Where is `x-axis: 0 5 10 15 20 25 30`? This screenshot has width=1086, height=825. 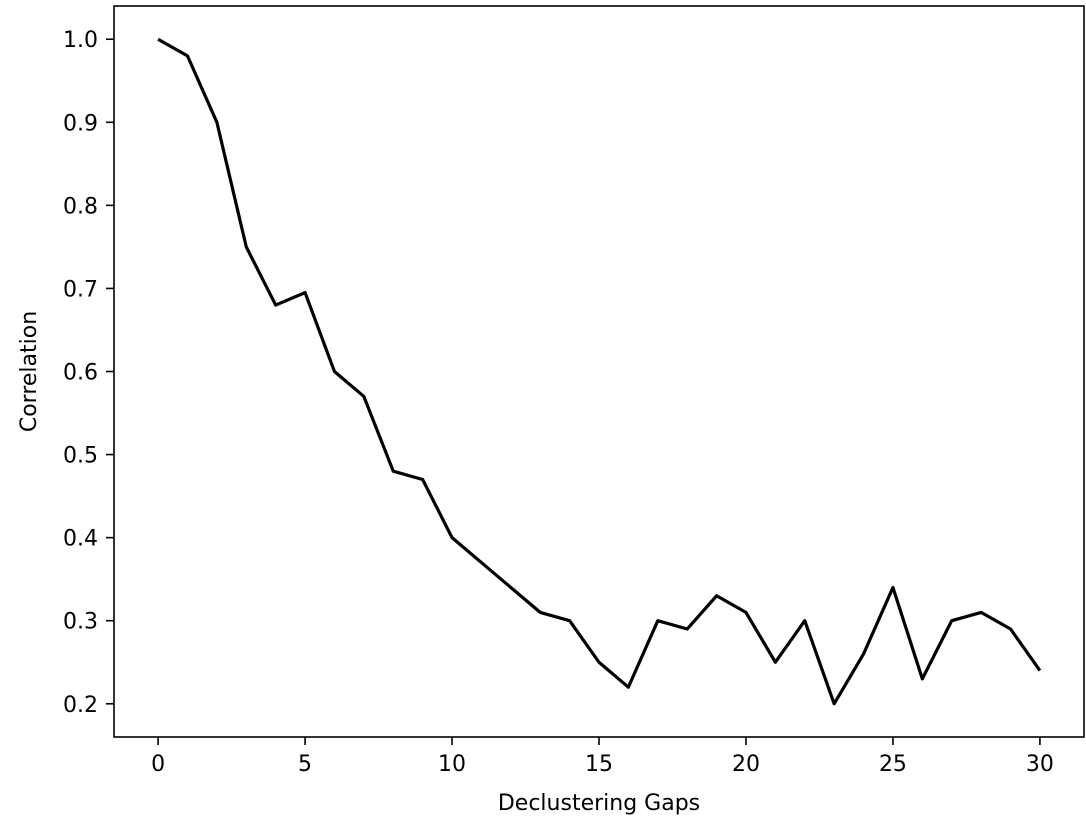
x-axis: 0 5 10 15 20 25 30 is located at coordinates (602, 757).